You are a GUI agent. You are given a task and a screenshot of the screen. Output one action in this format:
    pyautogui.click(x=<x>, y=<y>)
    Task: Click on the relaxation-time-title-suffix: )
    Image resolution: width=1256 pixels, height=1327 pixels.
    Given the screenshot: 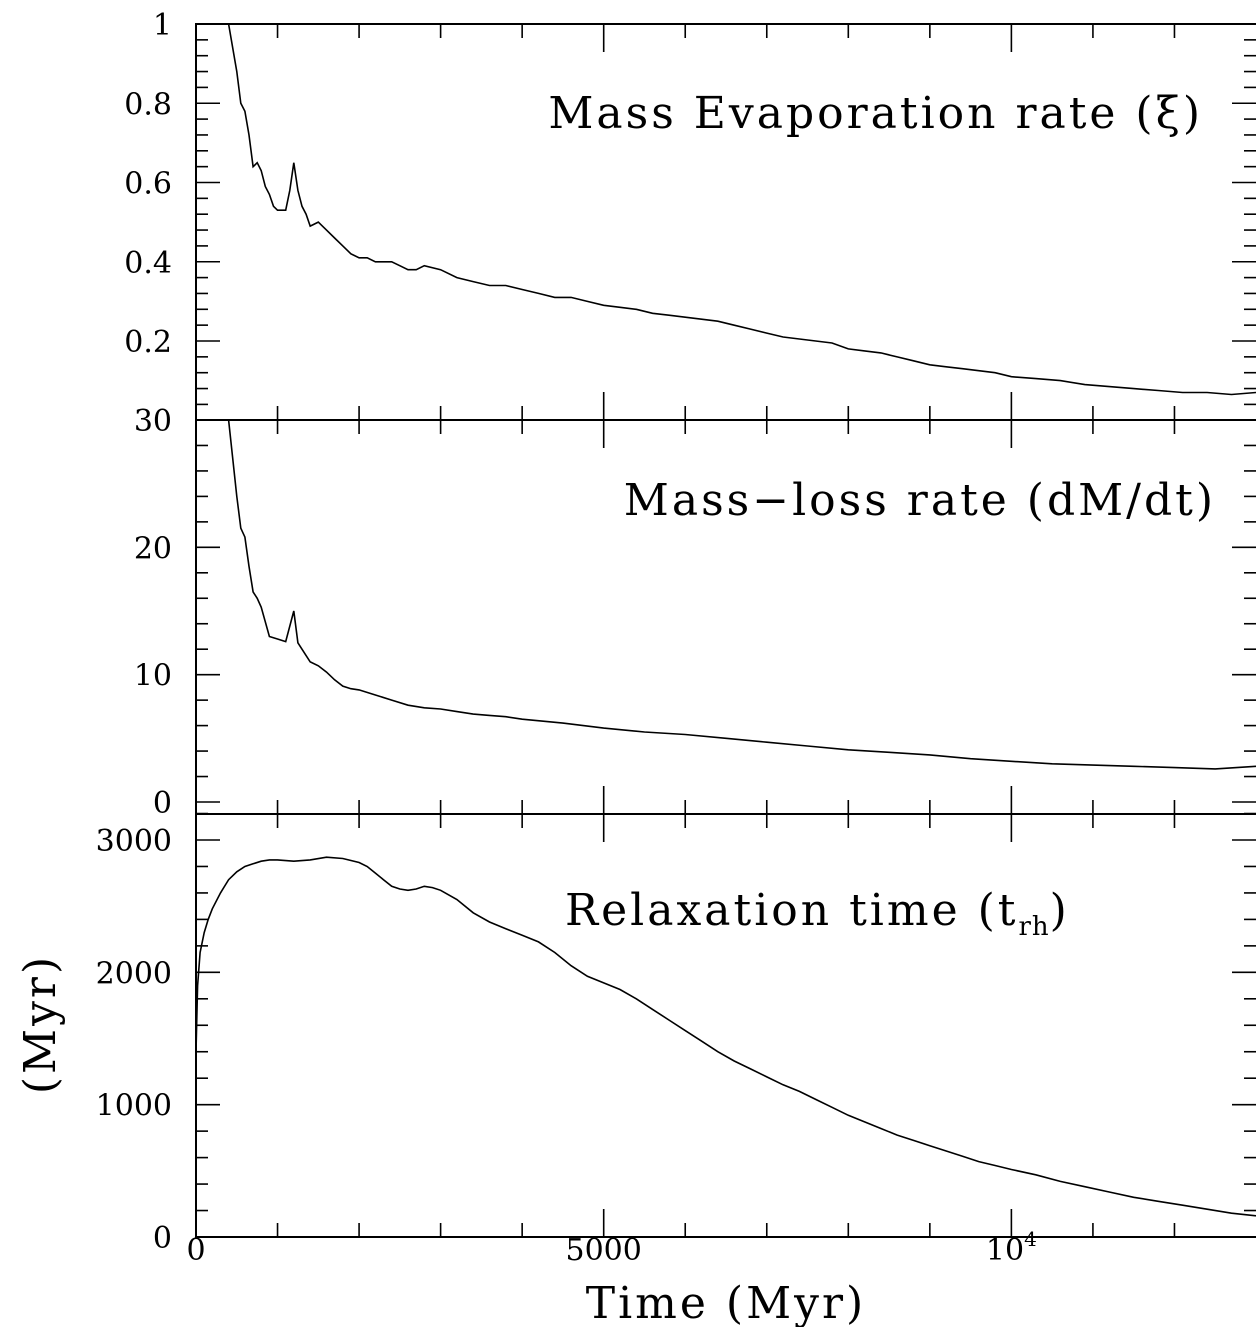 What is the action you would take?
    pyautogui.click(x=1060, y=910)
    